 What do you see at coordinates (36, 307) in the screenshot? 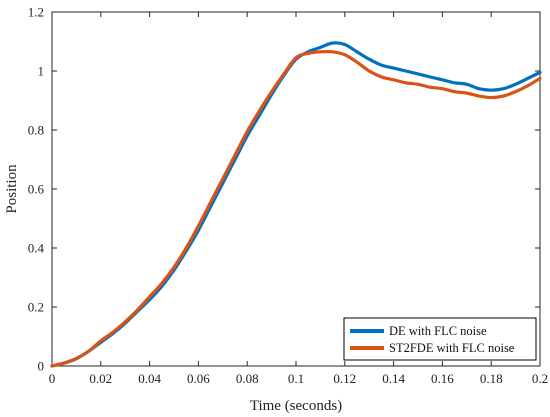
I see `y-tick-label: 0.2` at bounding box center [36, 307].